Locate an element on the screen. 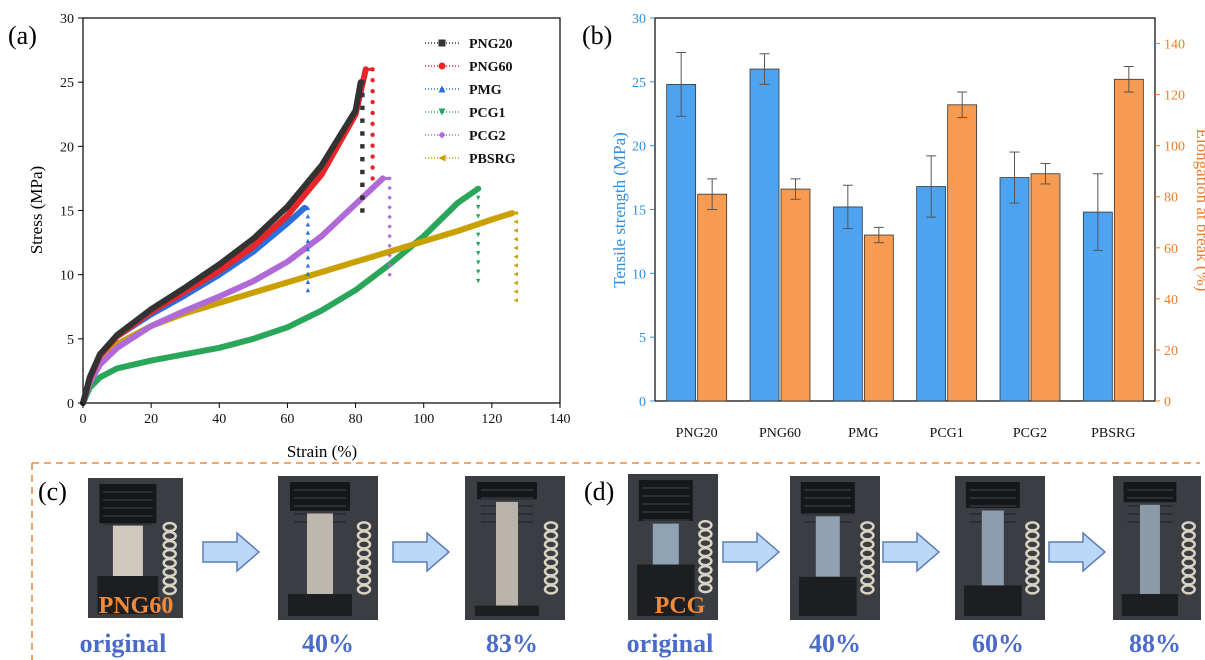 The height and width of the screenshot is (660, 1205). y-tick-label-left: 5 is located at coordinates (642, 338).